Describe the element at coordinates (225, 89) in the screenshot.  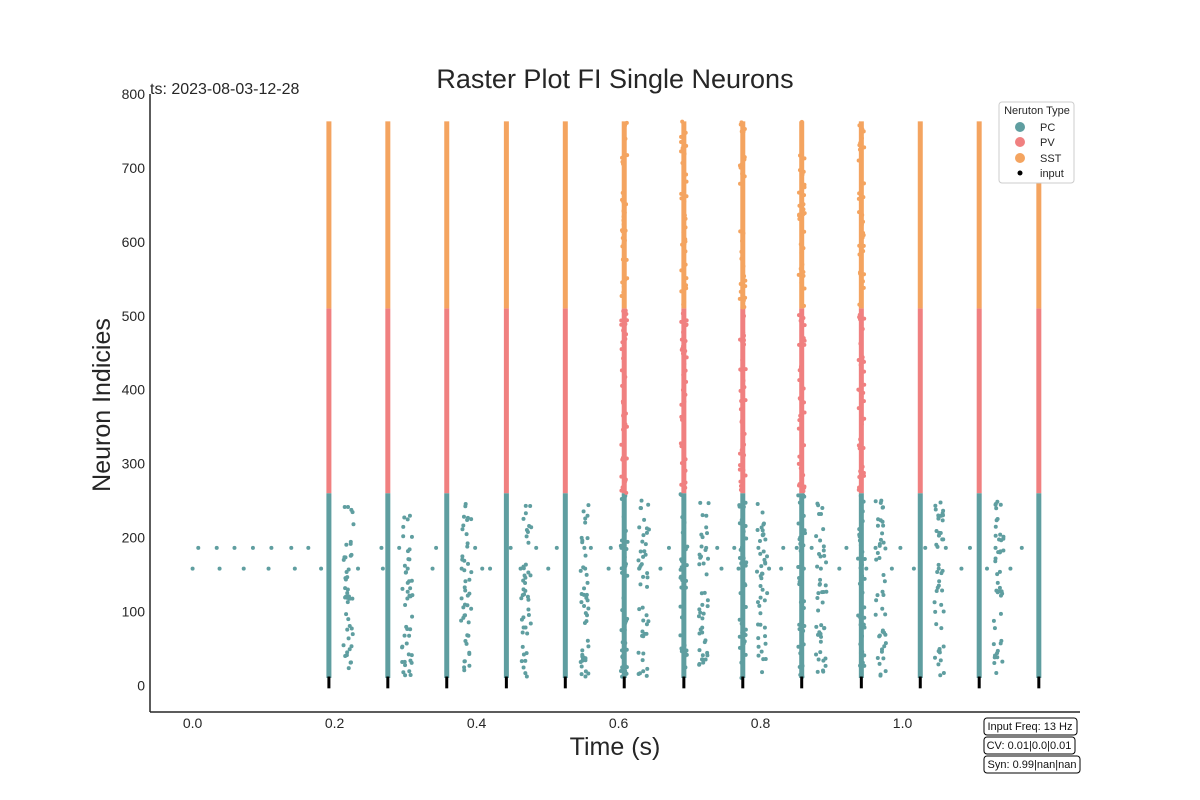
I see `timestamp-label: ts: 2023-08-03-12-28` at that location.